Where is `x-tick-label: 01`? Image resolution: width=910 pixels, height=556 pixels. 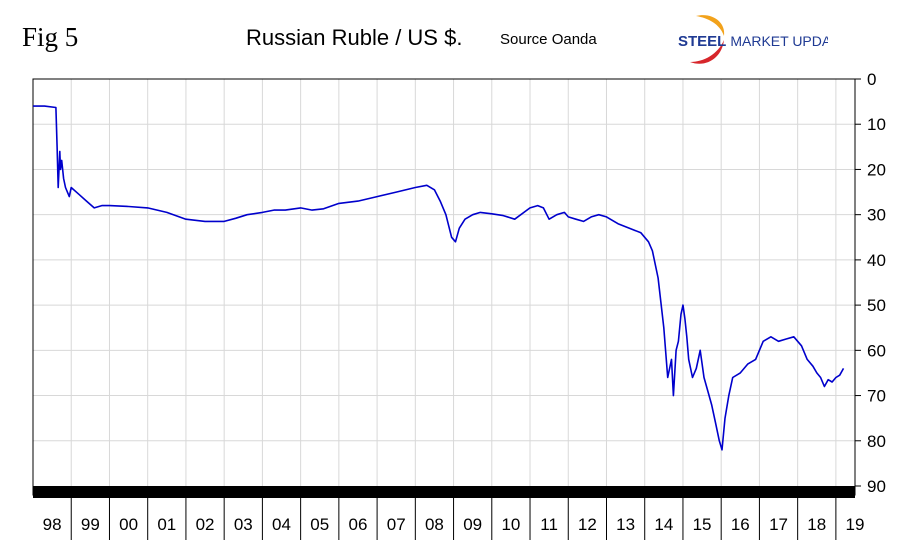 x-tick-label: 01 is located at coordinates (166, 524).